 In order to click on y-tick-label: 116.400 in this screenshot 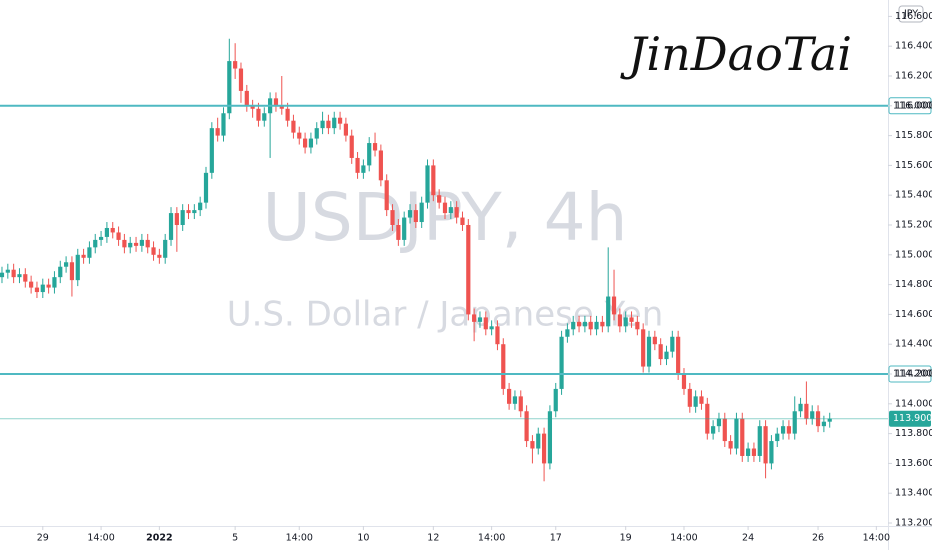, I will do `click(913, 46)`.